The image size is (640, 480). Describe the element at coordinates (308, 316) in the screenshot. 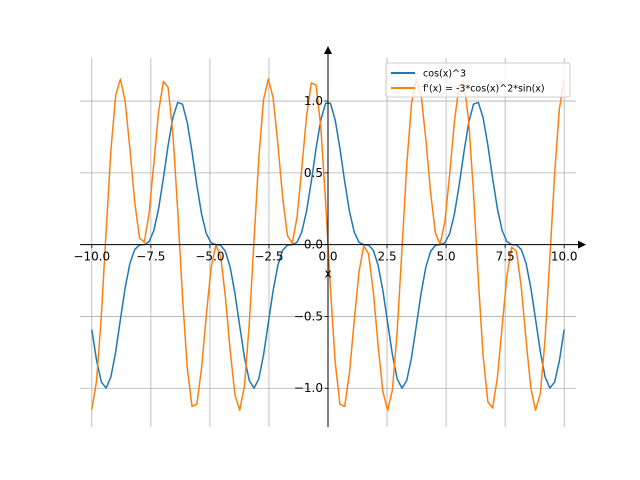

I see `y-tick-label: −0.5` at that location.